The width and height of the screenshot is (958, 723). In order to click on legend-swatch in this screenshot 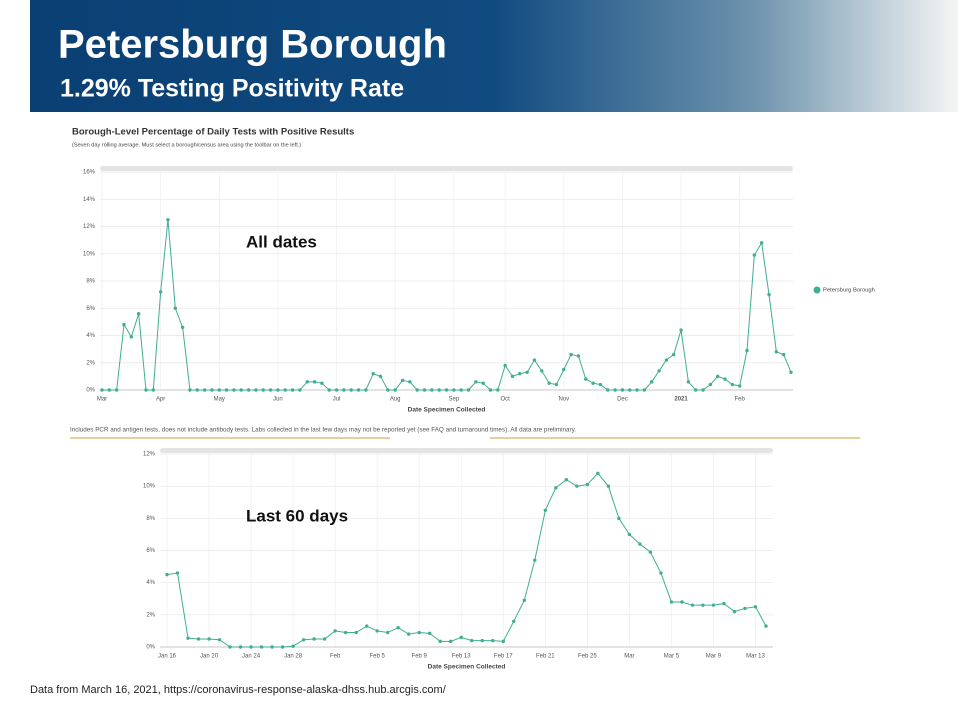, I will do `click(817, 290)`.